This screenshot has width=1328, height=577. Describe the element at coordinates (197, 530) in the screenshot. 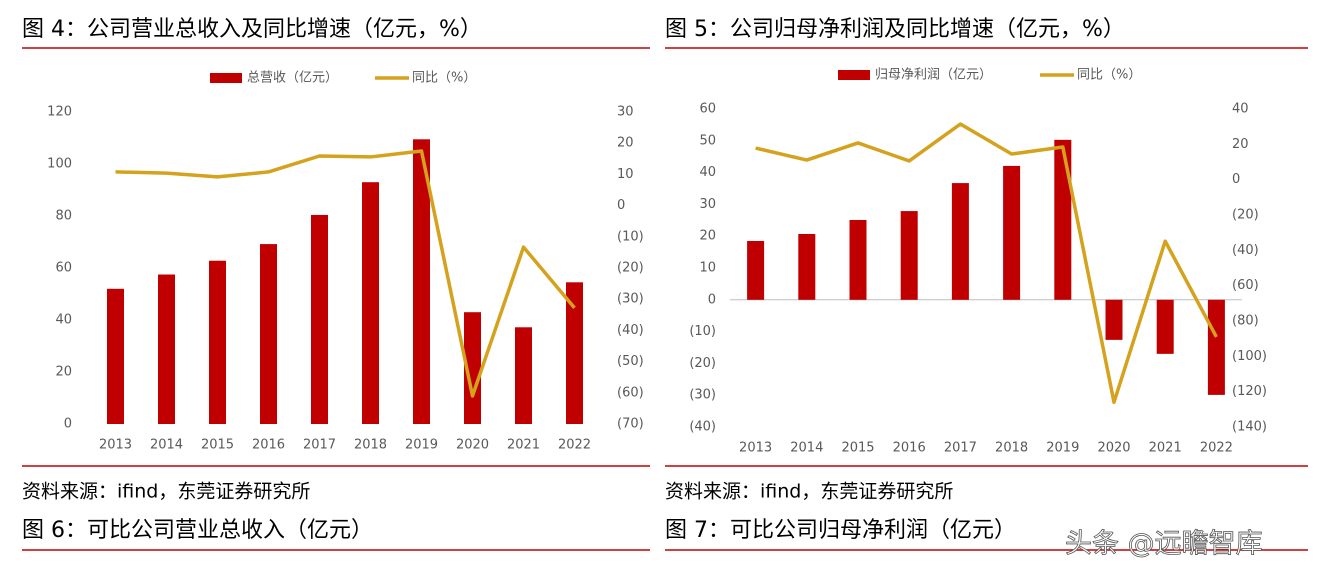

I see `figure-title: 图 6：可比公司营业总收入（亿元）` at that location.